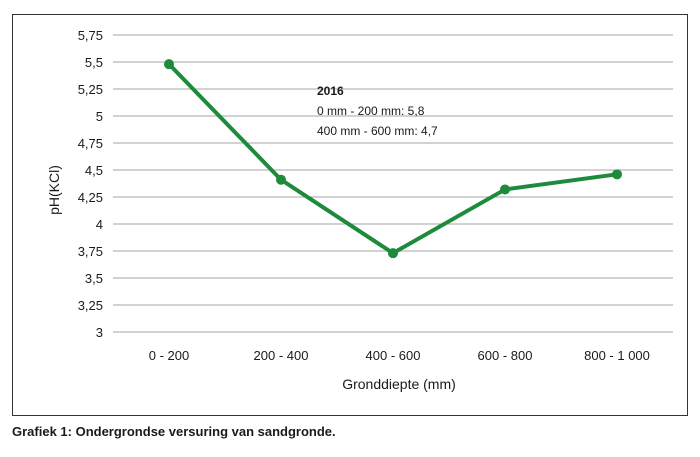 This screenshot has width=700, height=457. I want to click on annotation-line-2: 400 mm - 600 mm: 4,7, so click(377, 131).